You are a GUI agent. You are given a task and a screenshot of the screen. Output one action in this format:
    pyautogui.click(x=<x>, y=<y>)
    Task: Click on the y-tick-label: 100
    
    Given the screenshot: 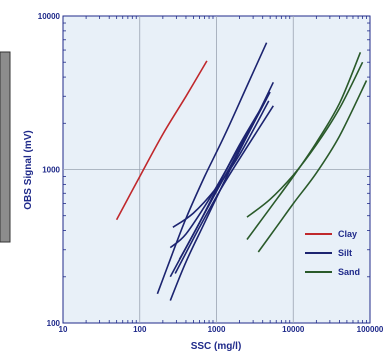 What is the action you would take?
    pyautogui.click(x=54, y=323)
    